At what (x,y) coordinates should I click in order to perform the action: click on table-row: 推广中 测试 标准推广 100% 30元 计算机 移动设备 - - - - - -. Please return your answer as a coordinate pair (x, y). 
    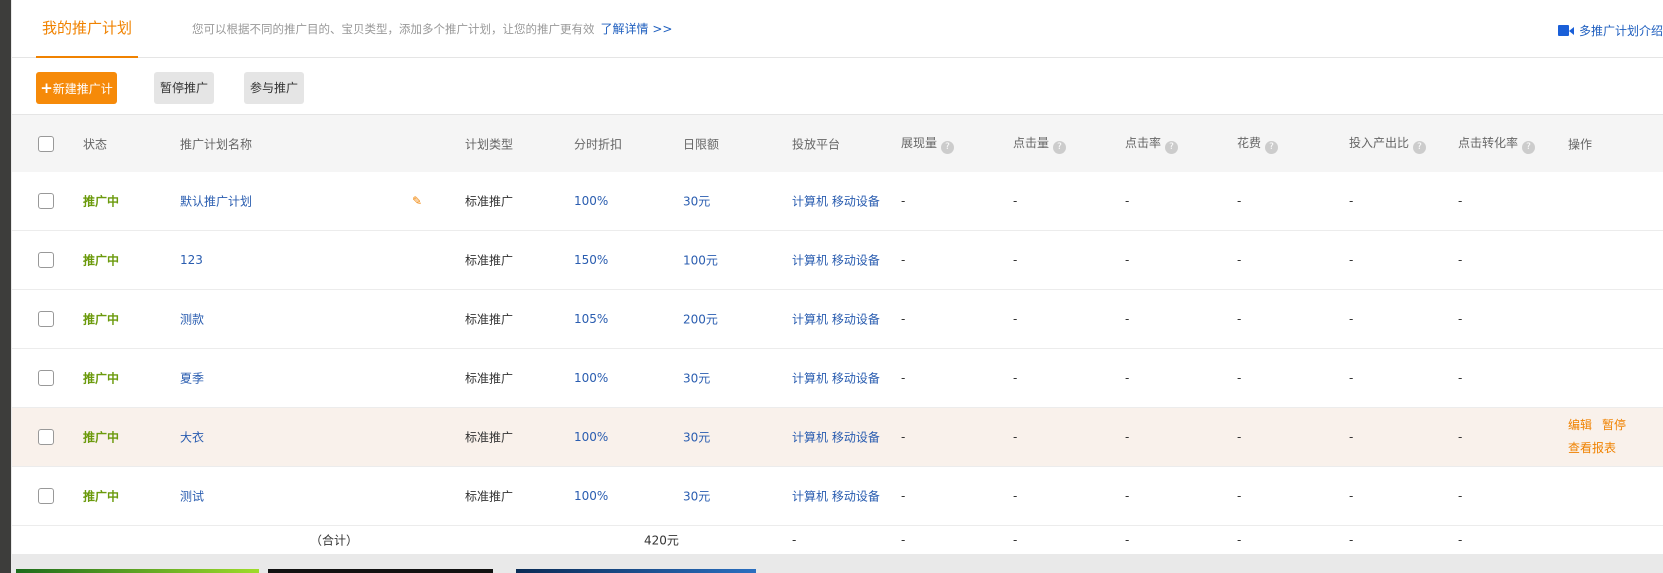
    Looking at the image, I should click on (837, 496).